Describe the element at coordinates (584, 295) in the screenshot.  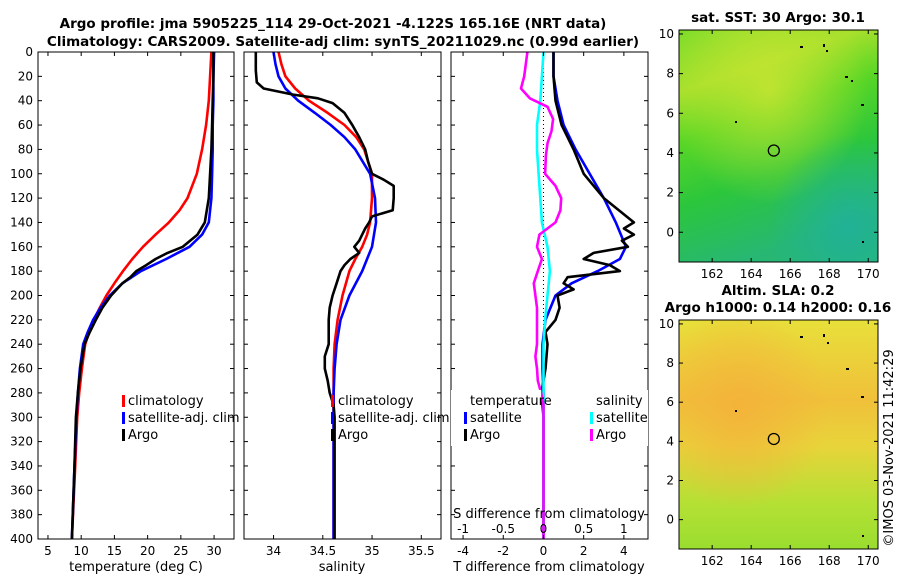
I see `series-t-satellite` at that location.